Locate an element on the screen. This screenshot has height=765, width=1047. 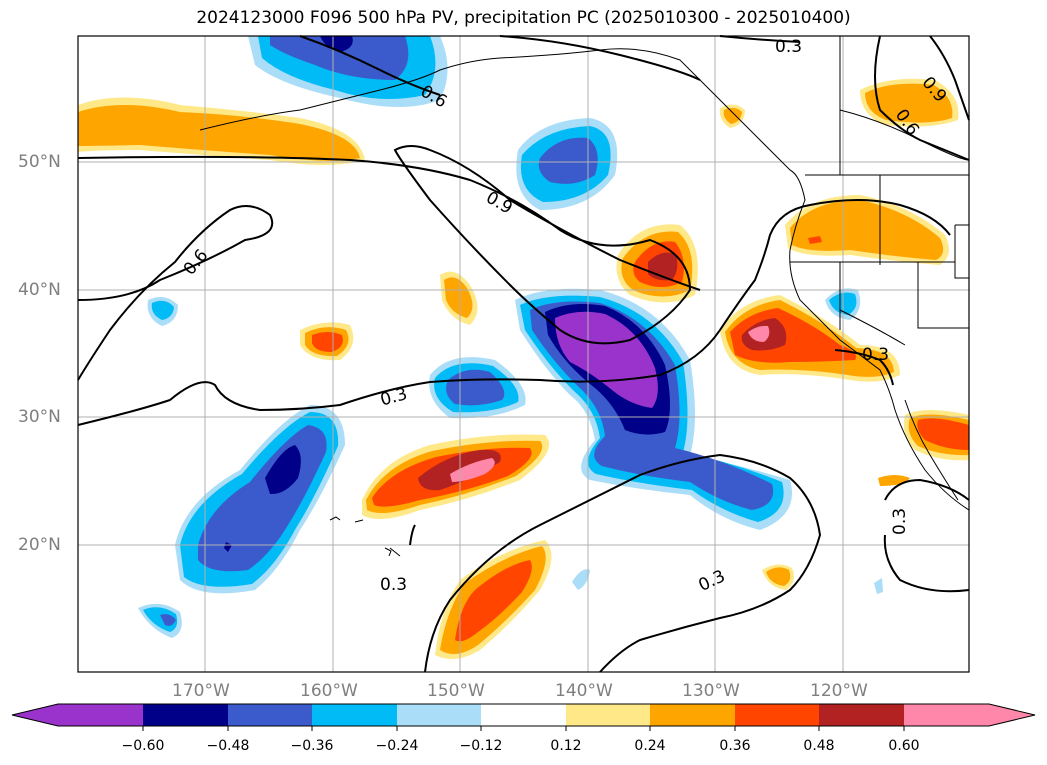
colorbar-tick-label: −0.60 is located at coordinates (143, 746).